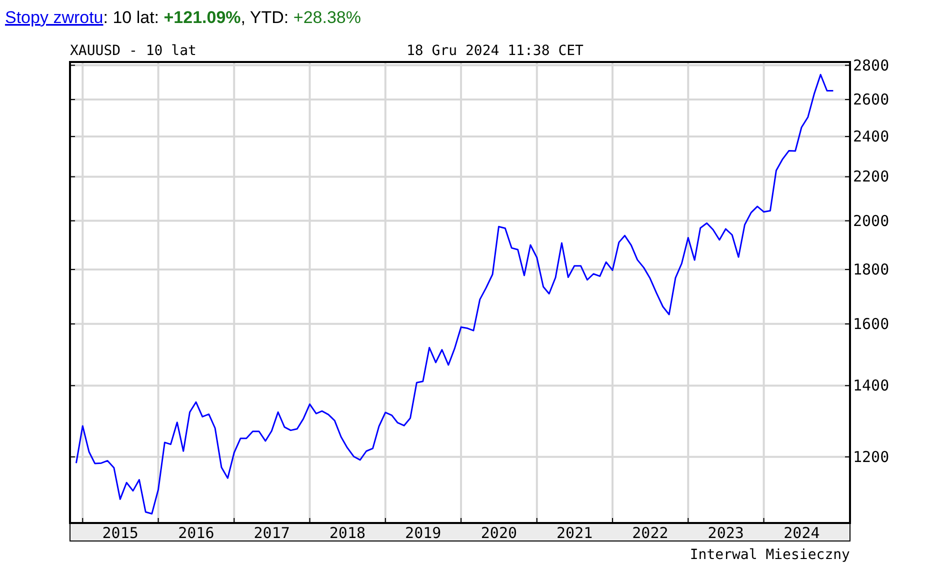  What do you see at coordinates (871, 65) in the screenshot?
I see `y-tick-label: 2800` at bounding box center [871, 65].